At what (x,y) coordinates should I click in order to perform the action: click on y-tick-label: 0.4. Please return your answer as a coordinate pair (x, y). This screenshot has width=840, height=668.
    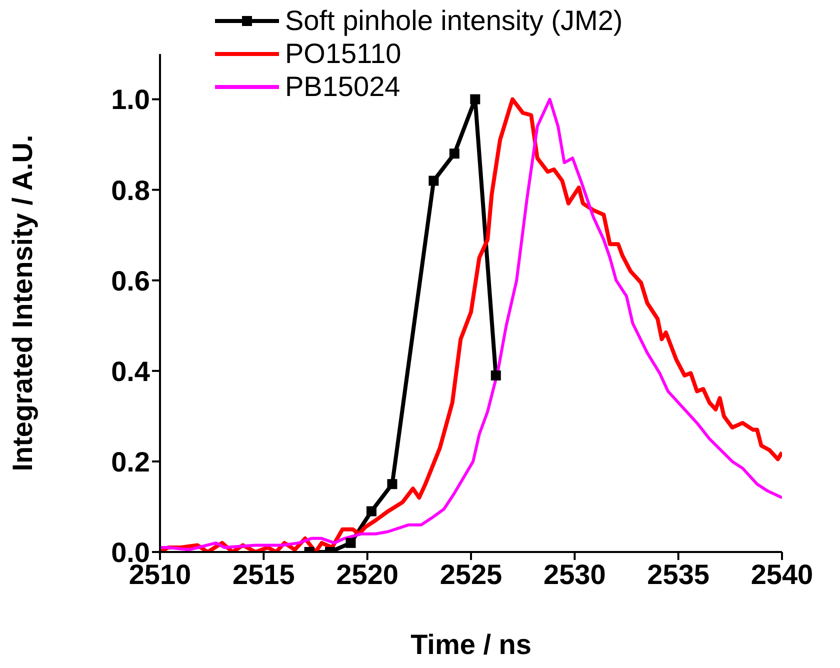
    Looking at the image, I should click on (130, 371).